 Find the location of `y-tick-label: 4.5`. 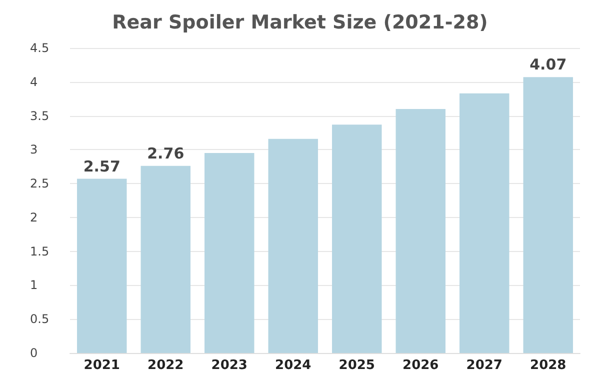

y-tick-label: 4.5 is located at coordinates (40, 48).